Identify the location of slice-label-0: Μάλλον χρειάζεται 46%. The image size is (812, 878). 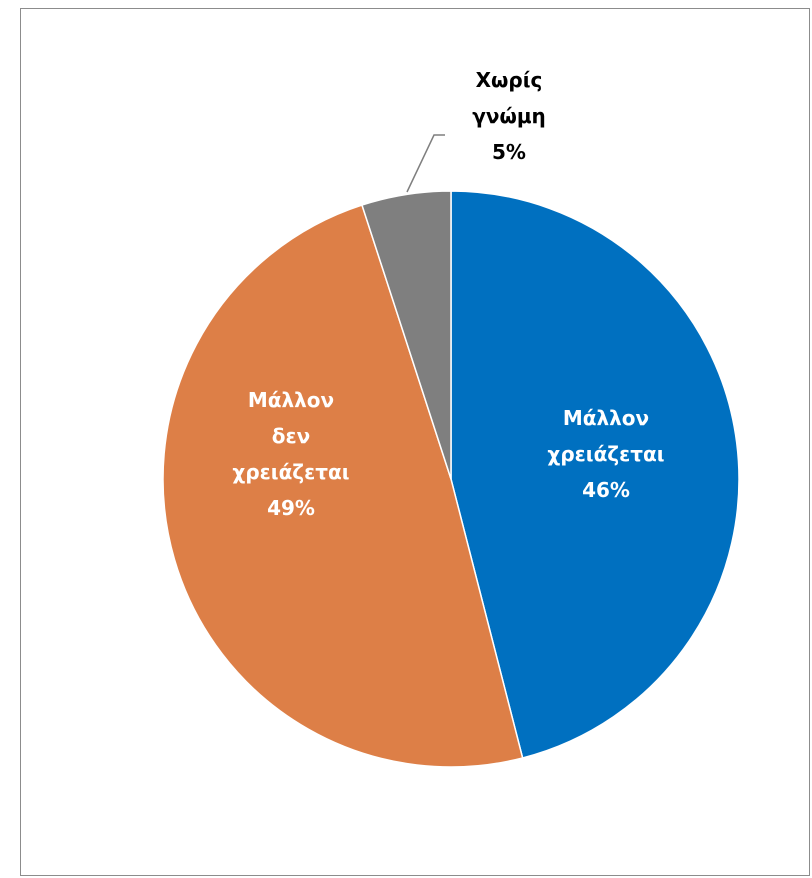
(605, 454).